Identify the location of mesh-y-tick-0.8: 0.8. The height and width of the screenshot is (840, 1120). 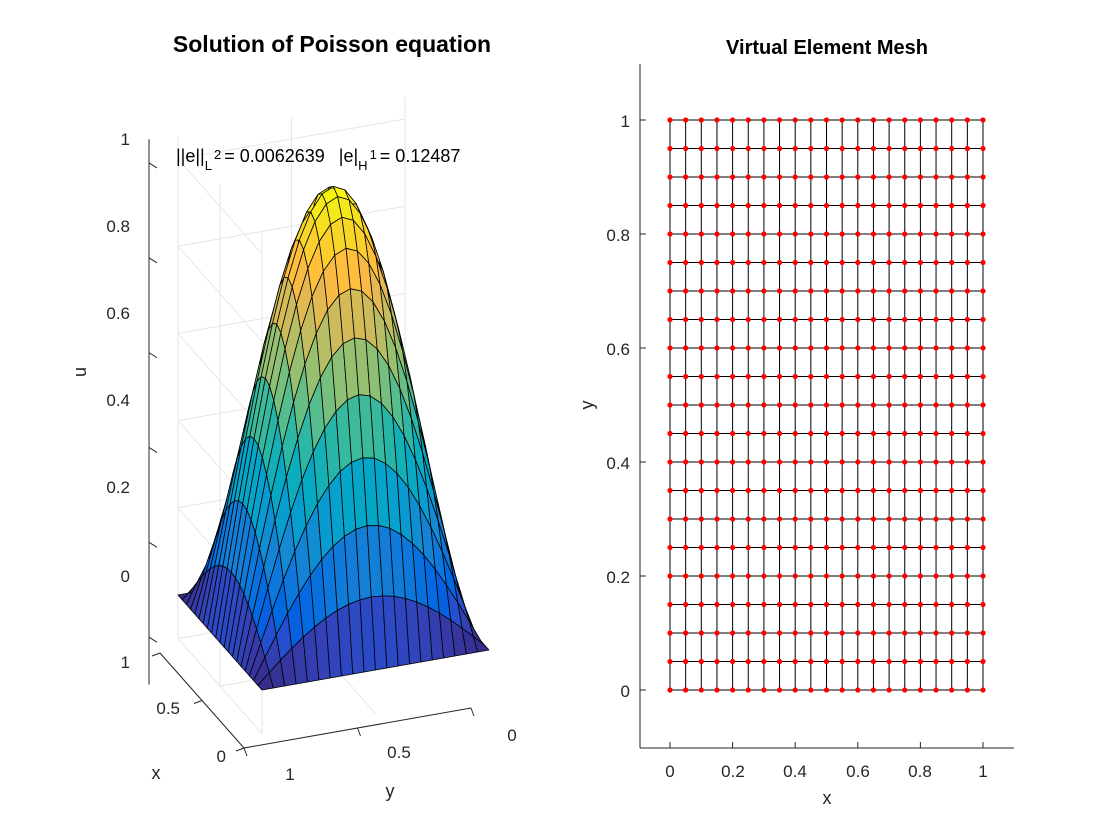
(618, 235).